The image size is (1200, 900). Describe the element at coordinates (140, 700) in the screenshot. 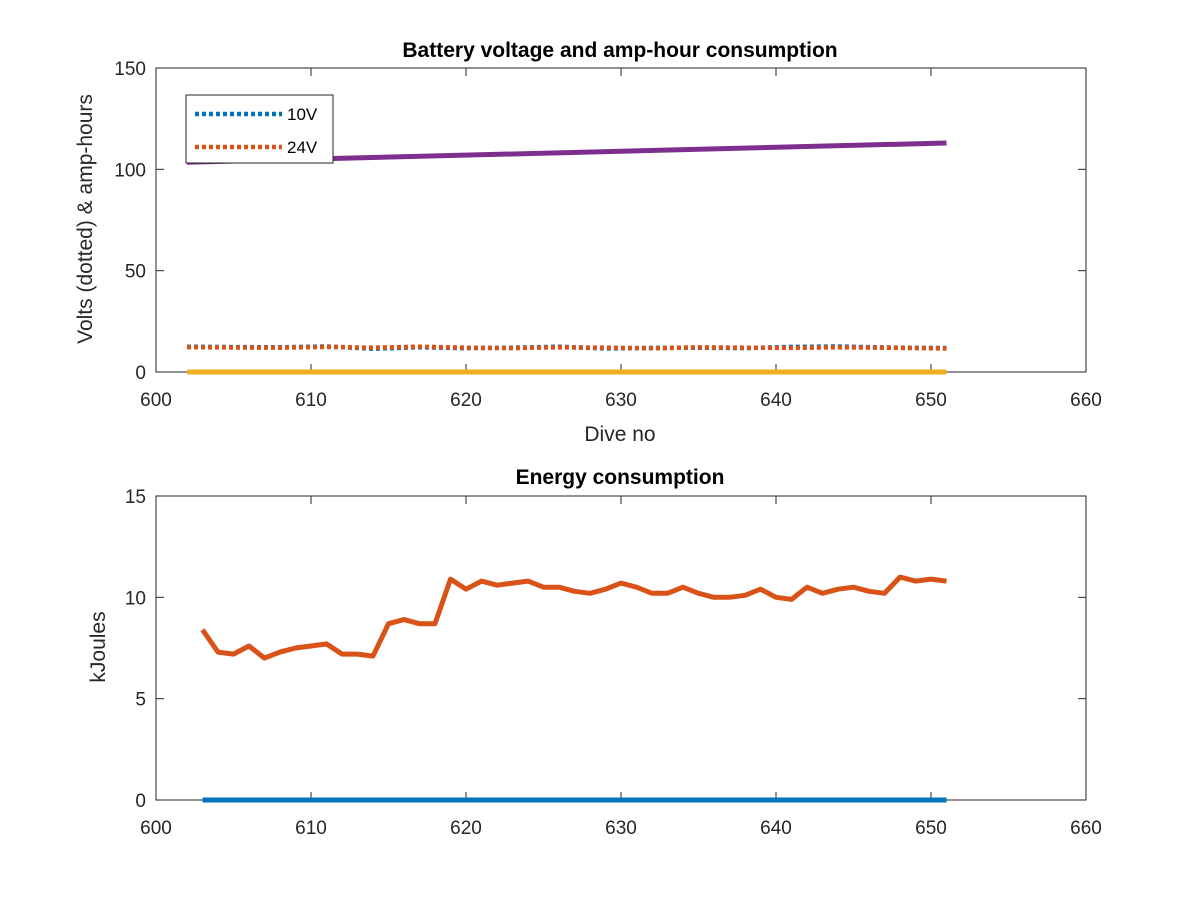

I see `y-tick-label: 5` at that location.